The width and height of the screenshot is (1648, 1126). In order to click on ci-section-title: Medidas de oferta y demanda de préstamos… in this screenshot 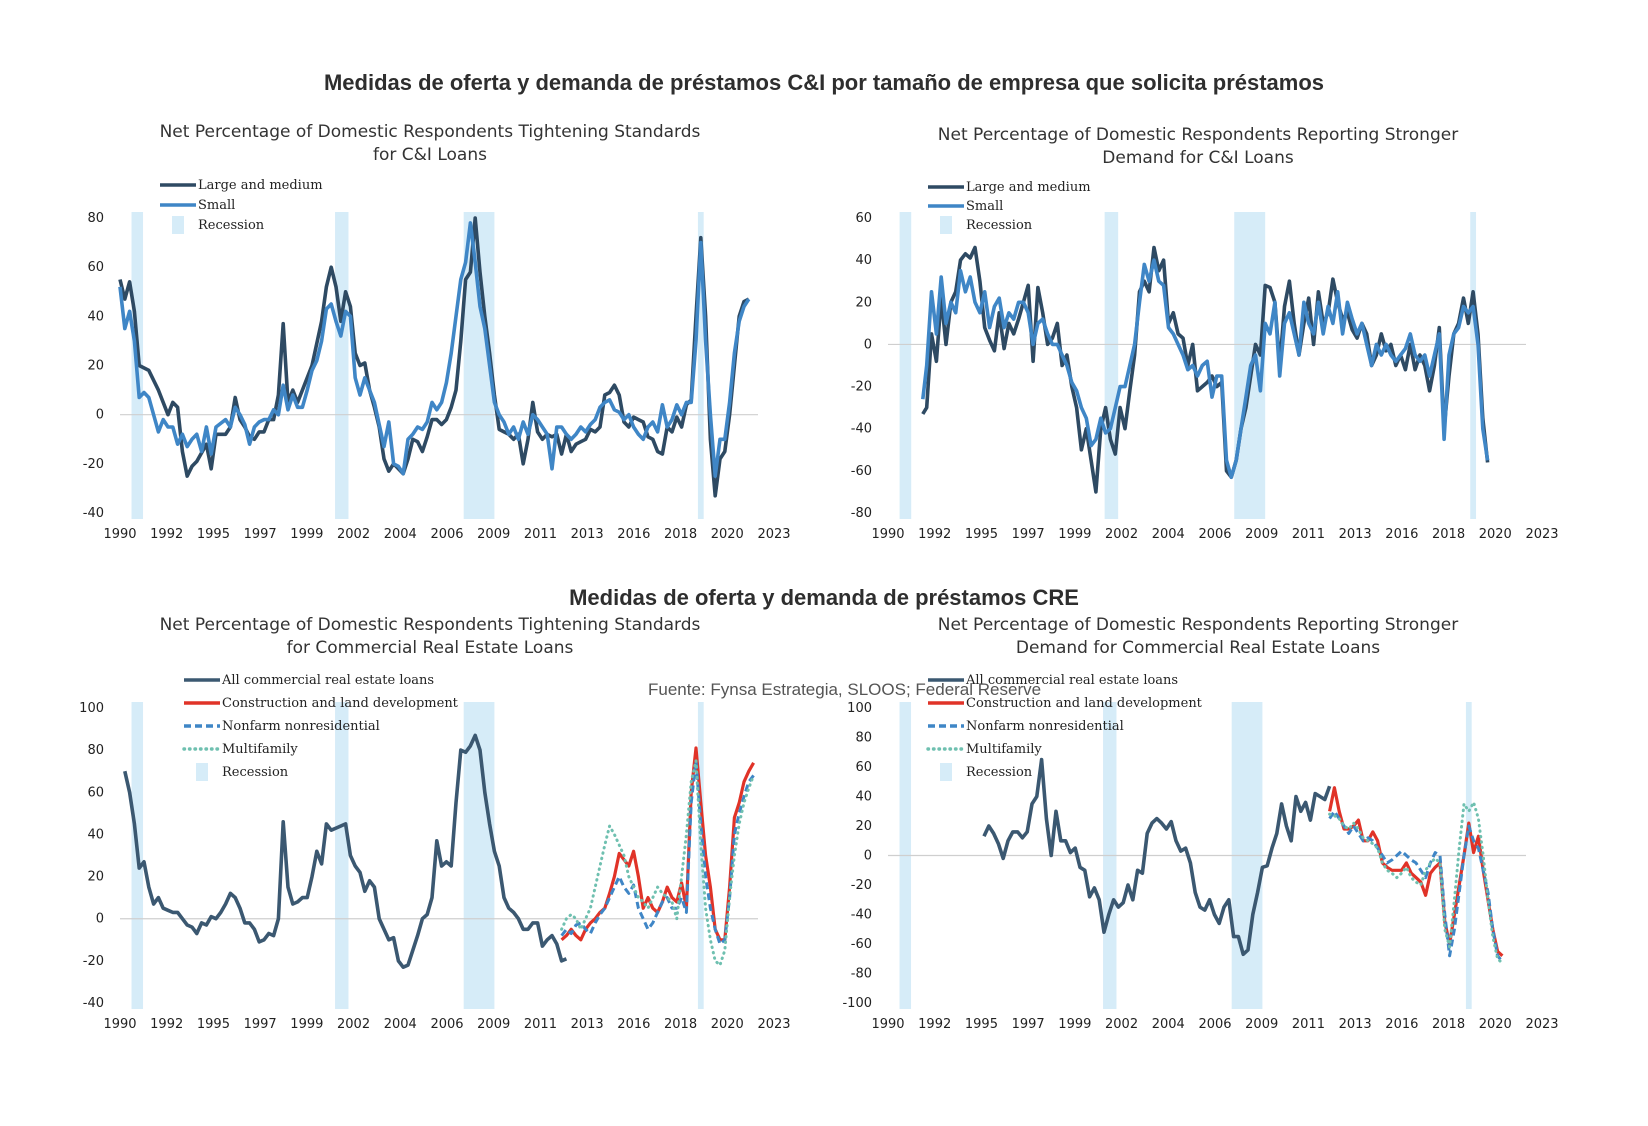, I will do `click(824, 82)`.